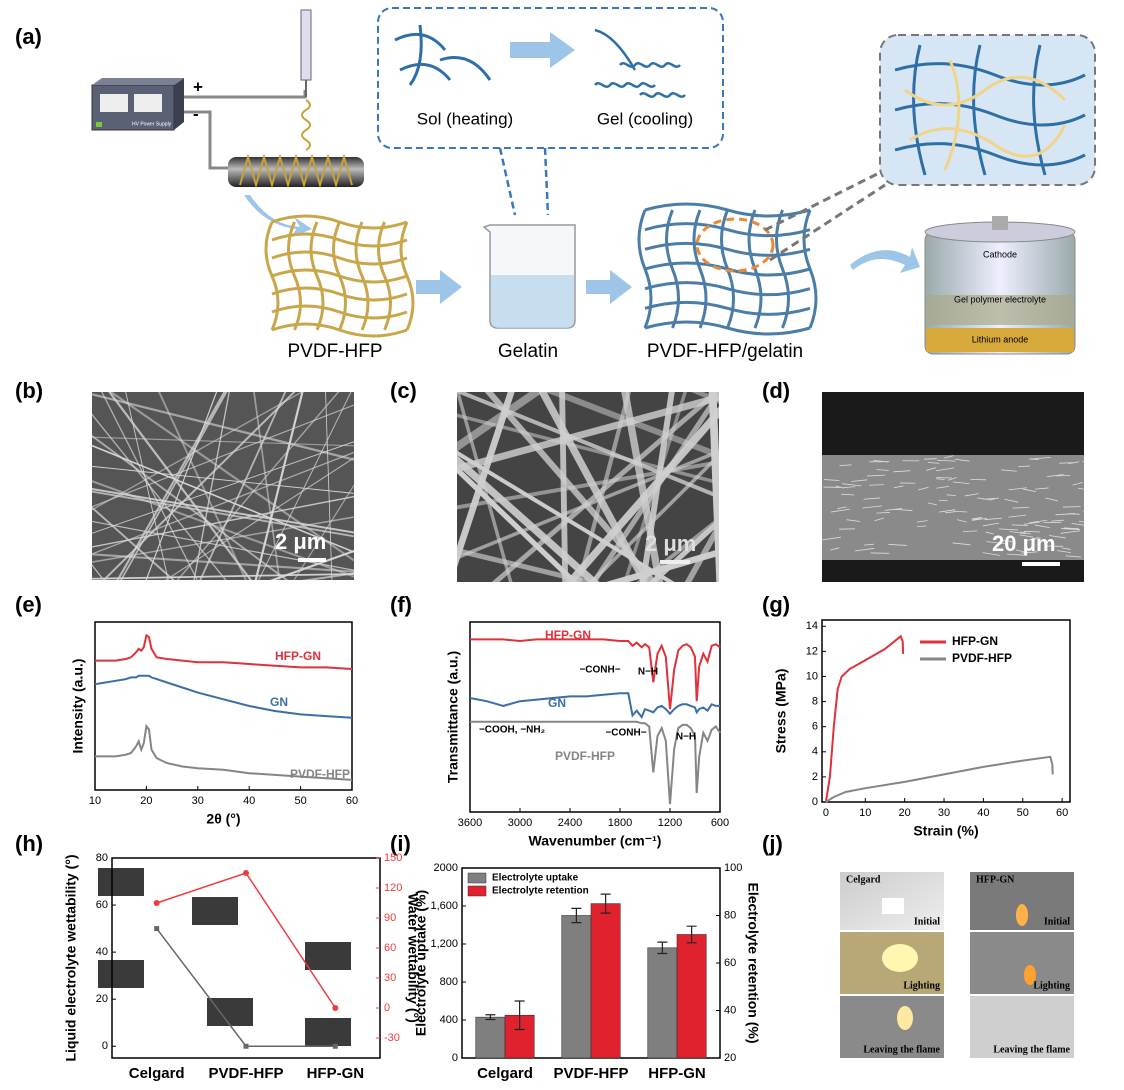 The height and width of the screenshot is (1090, 1124). What do you see at coordinates (1062, 813) in the screenshot?
I see `x-tick-label: 60` at bounding box center [1062, 813].